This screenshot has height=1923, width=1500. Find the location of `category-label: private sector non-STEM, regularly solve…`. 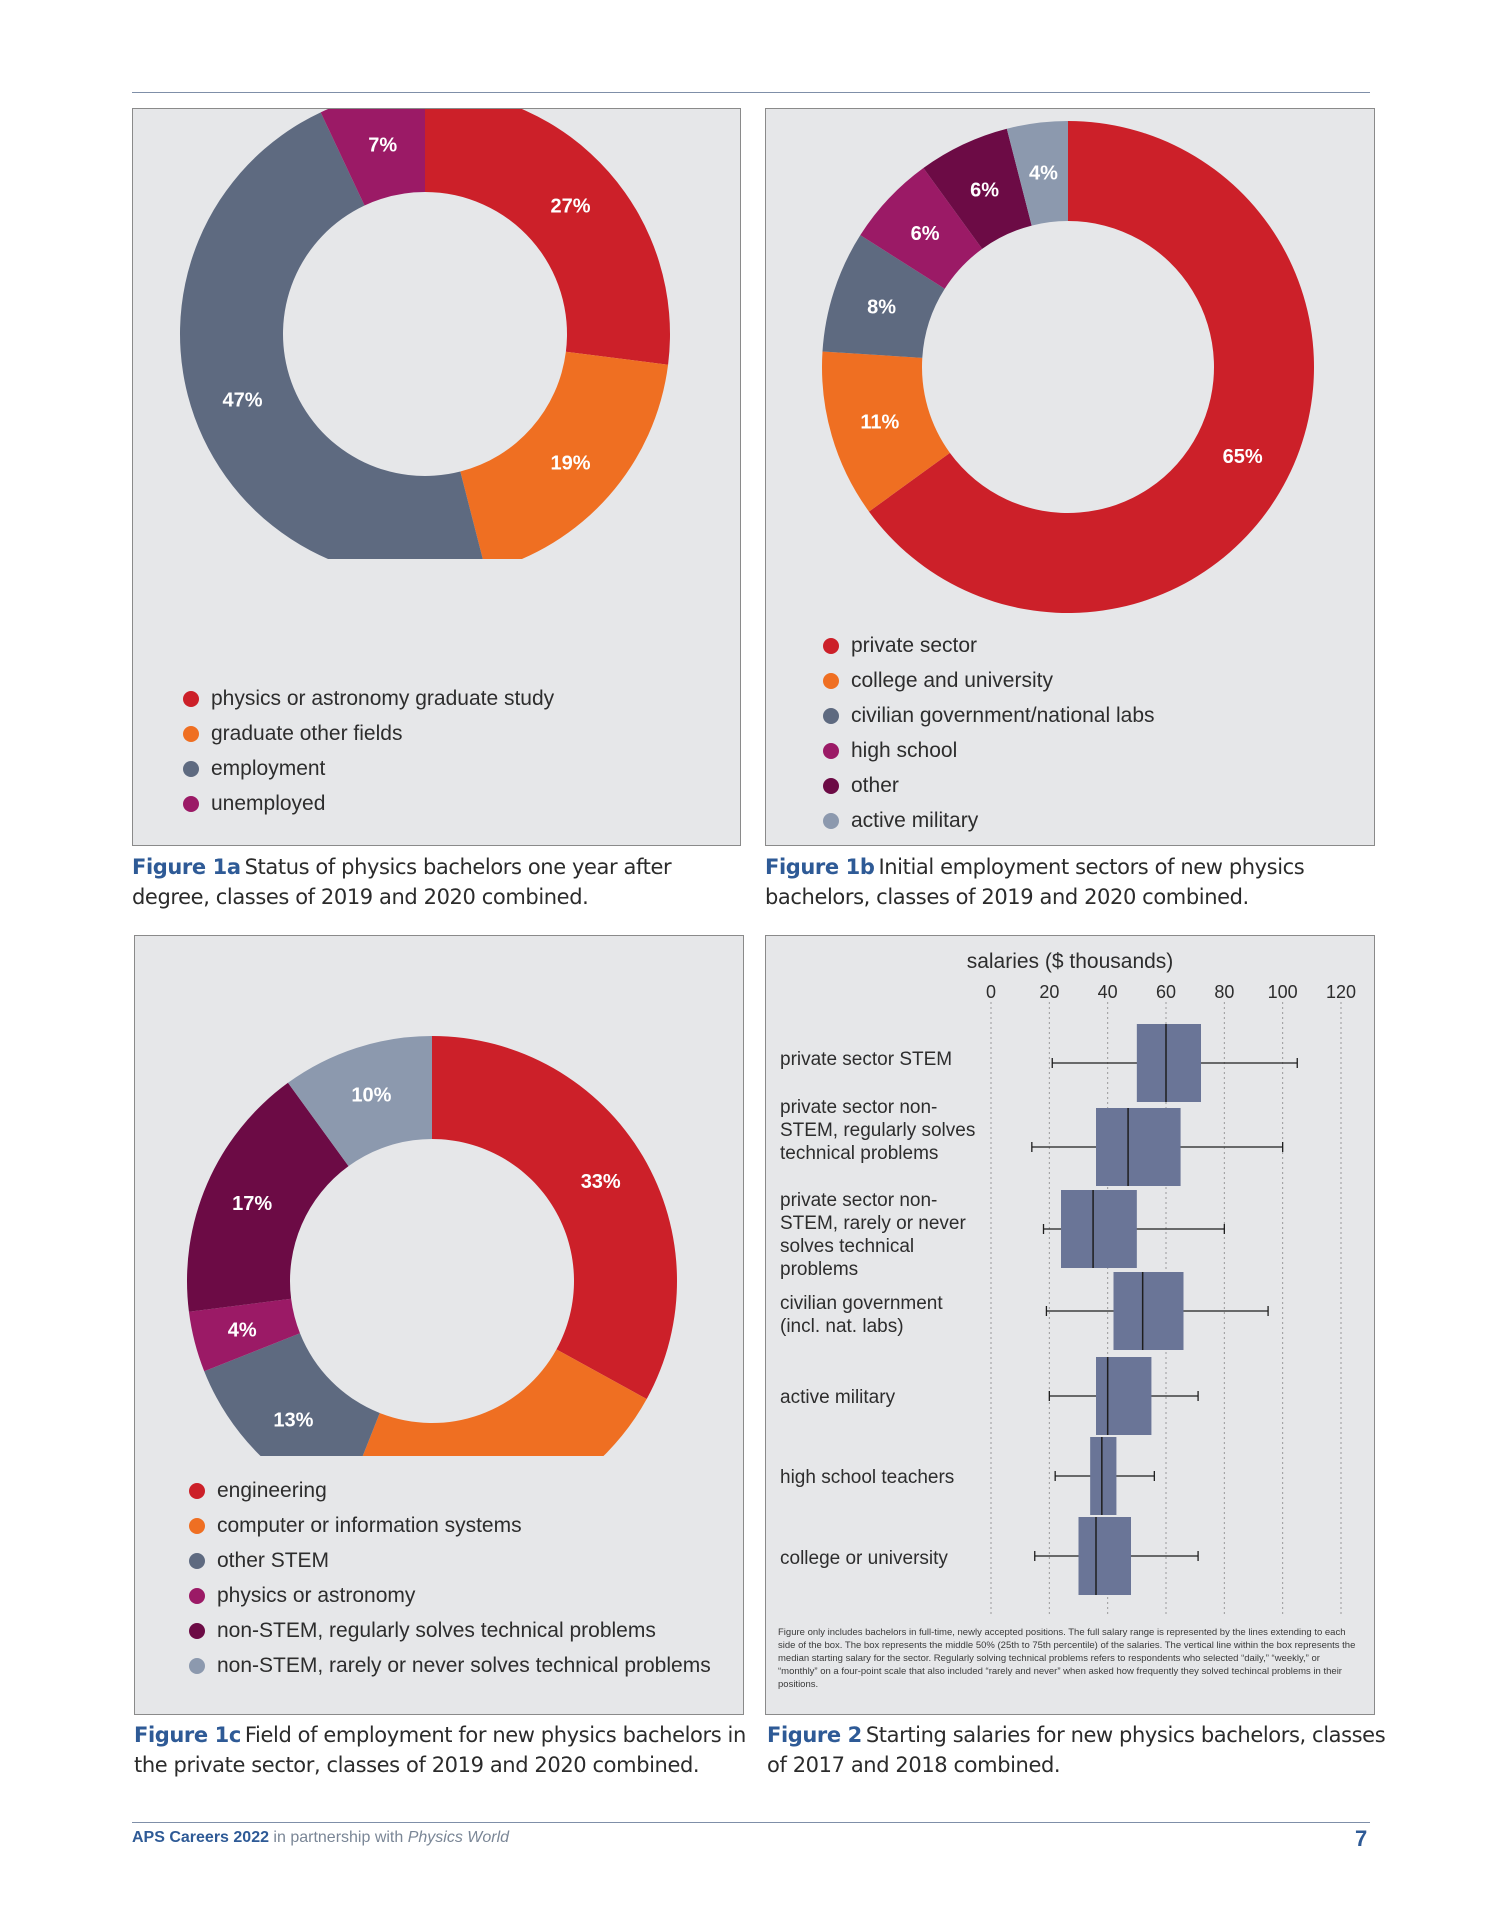

category-label: private sector non-STEM, regularly solve… is located at coordinates (878, 1130).